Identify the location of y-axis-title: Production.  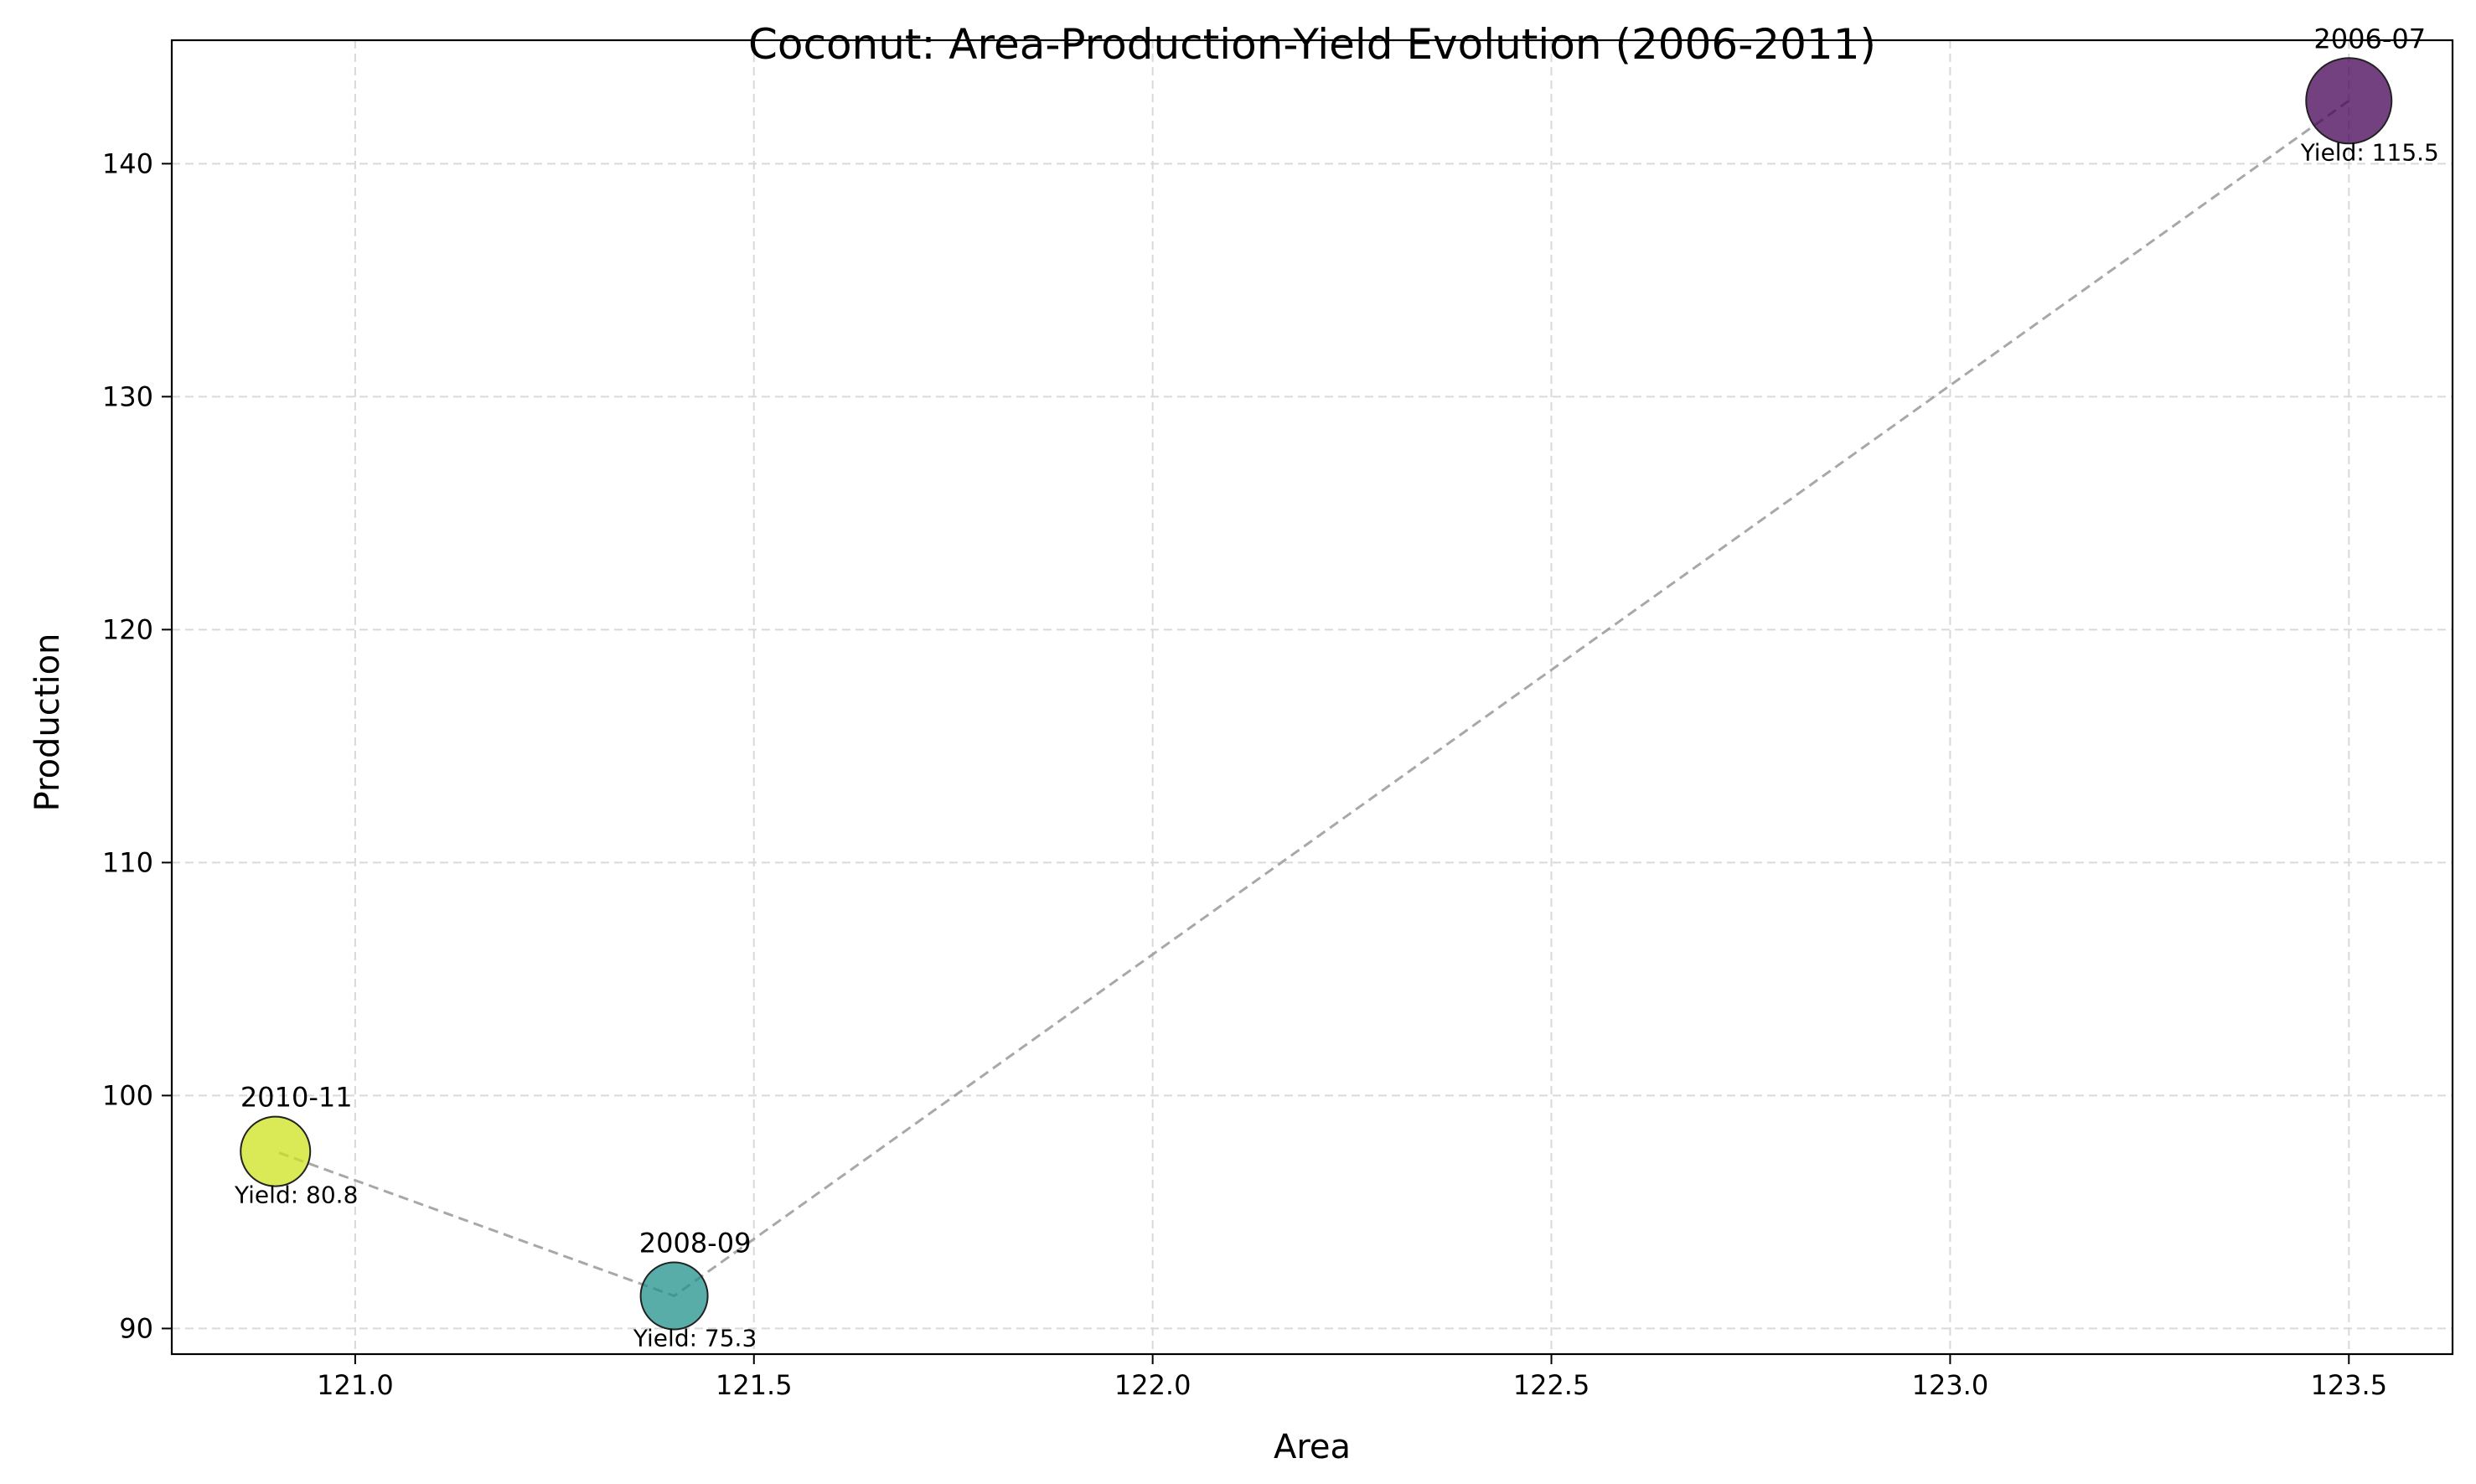
(47, 722).